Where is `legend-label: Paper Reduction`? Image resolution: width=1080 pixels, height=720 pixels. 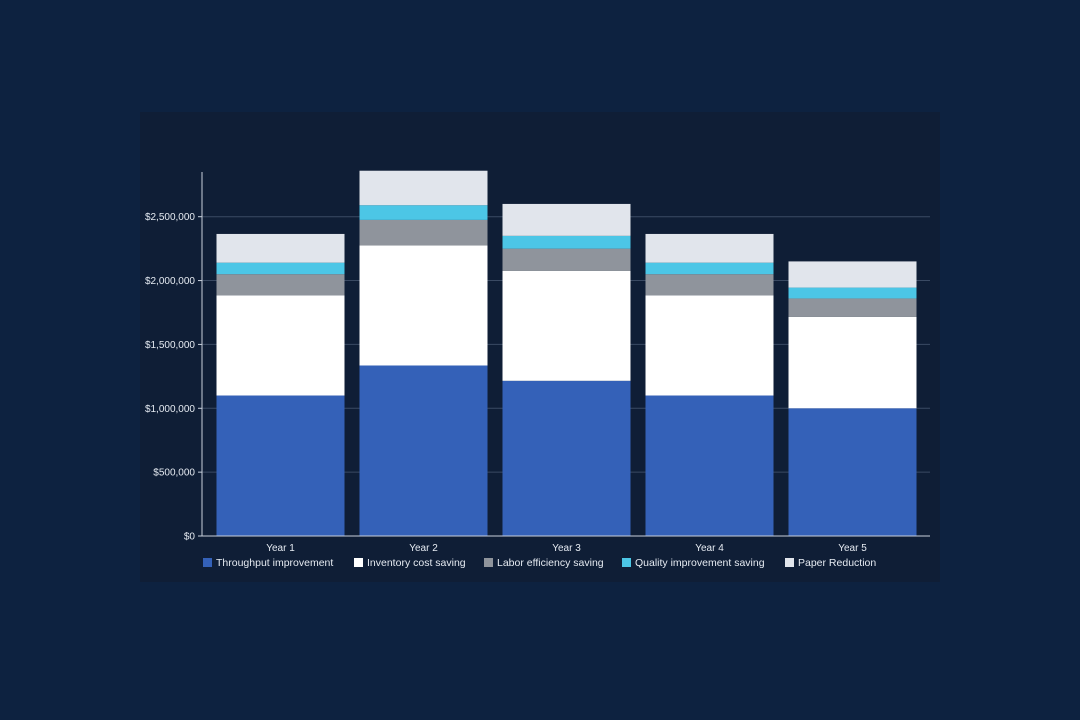 legend-label: Paper Reduction is located at coordinates (837, 563).